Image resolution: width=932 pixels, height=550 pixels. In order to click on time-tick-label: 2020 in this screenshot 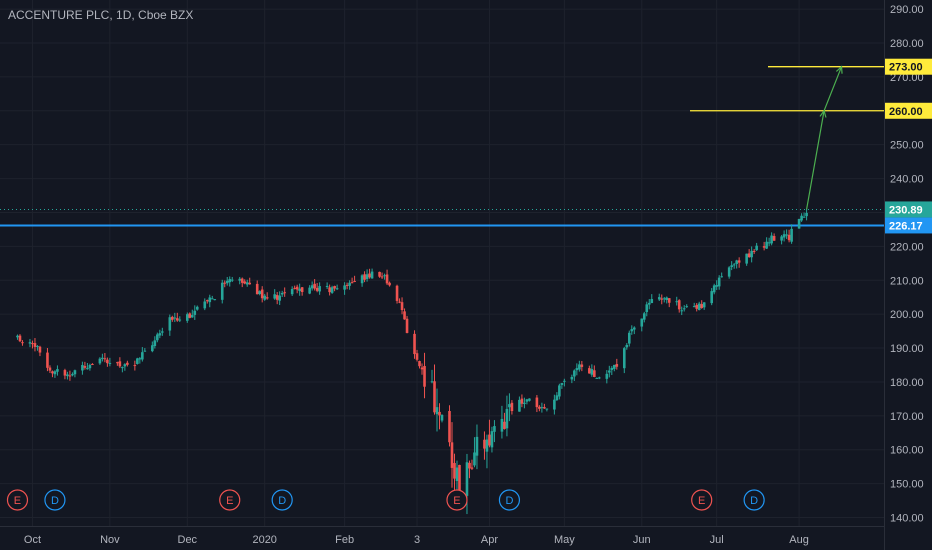, I will do `click(264, 540)`.